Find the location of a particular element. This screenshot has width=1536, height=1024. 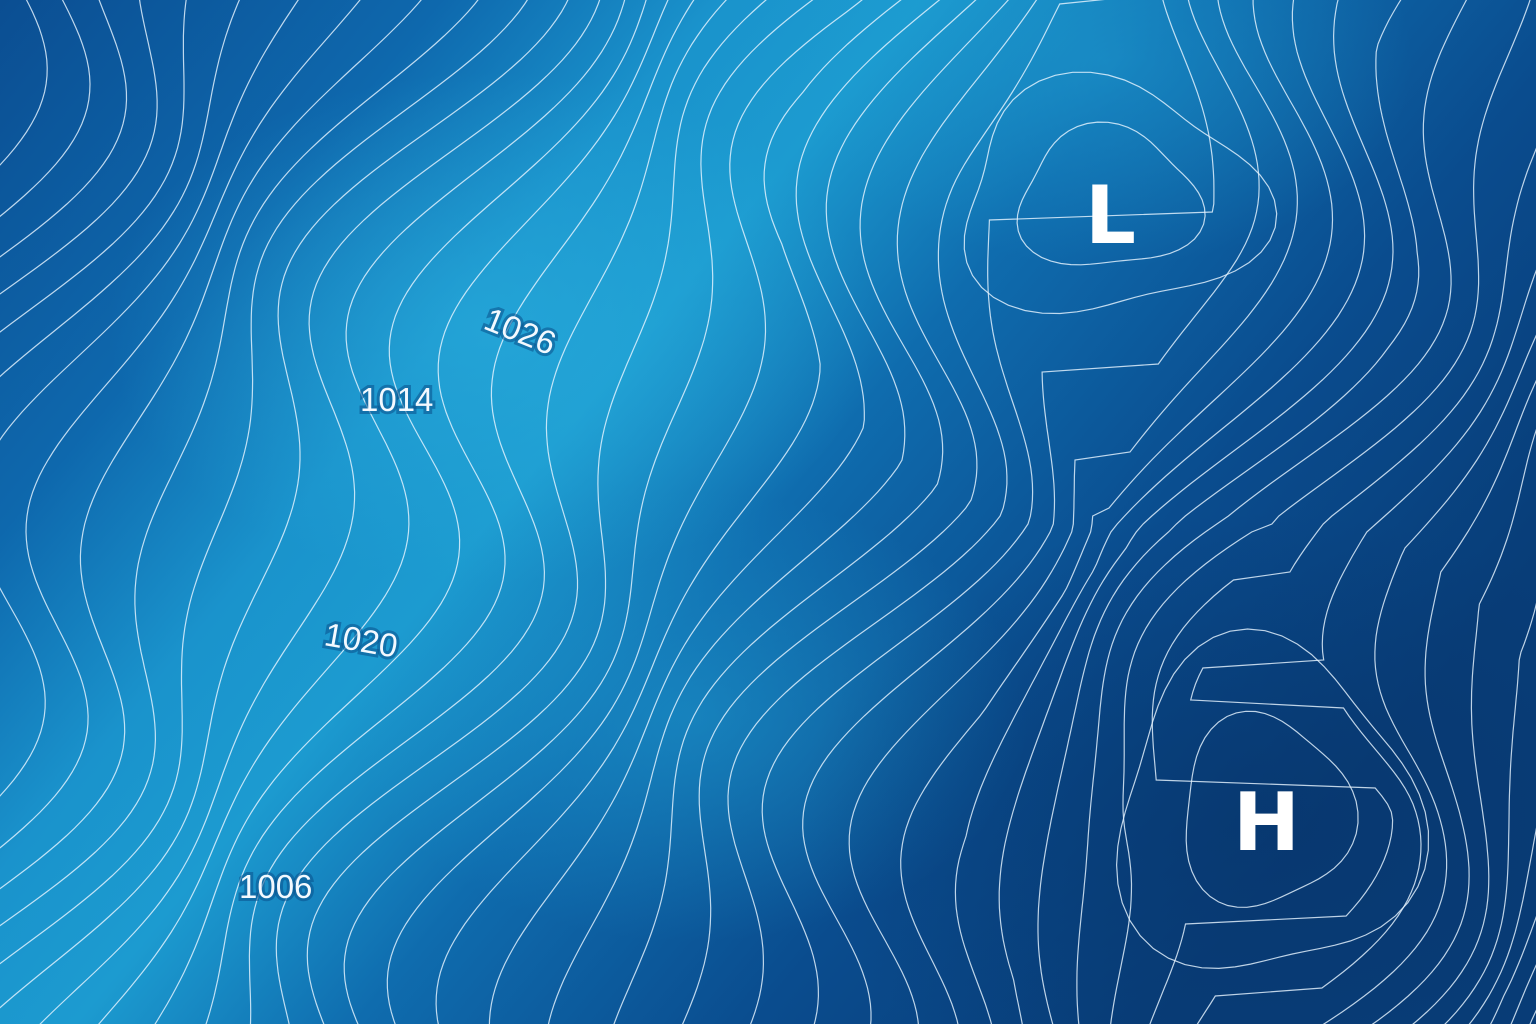

isobar-label-1014: 1014 is located at coordinates (396, 399).